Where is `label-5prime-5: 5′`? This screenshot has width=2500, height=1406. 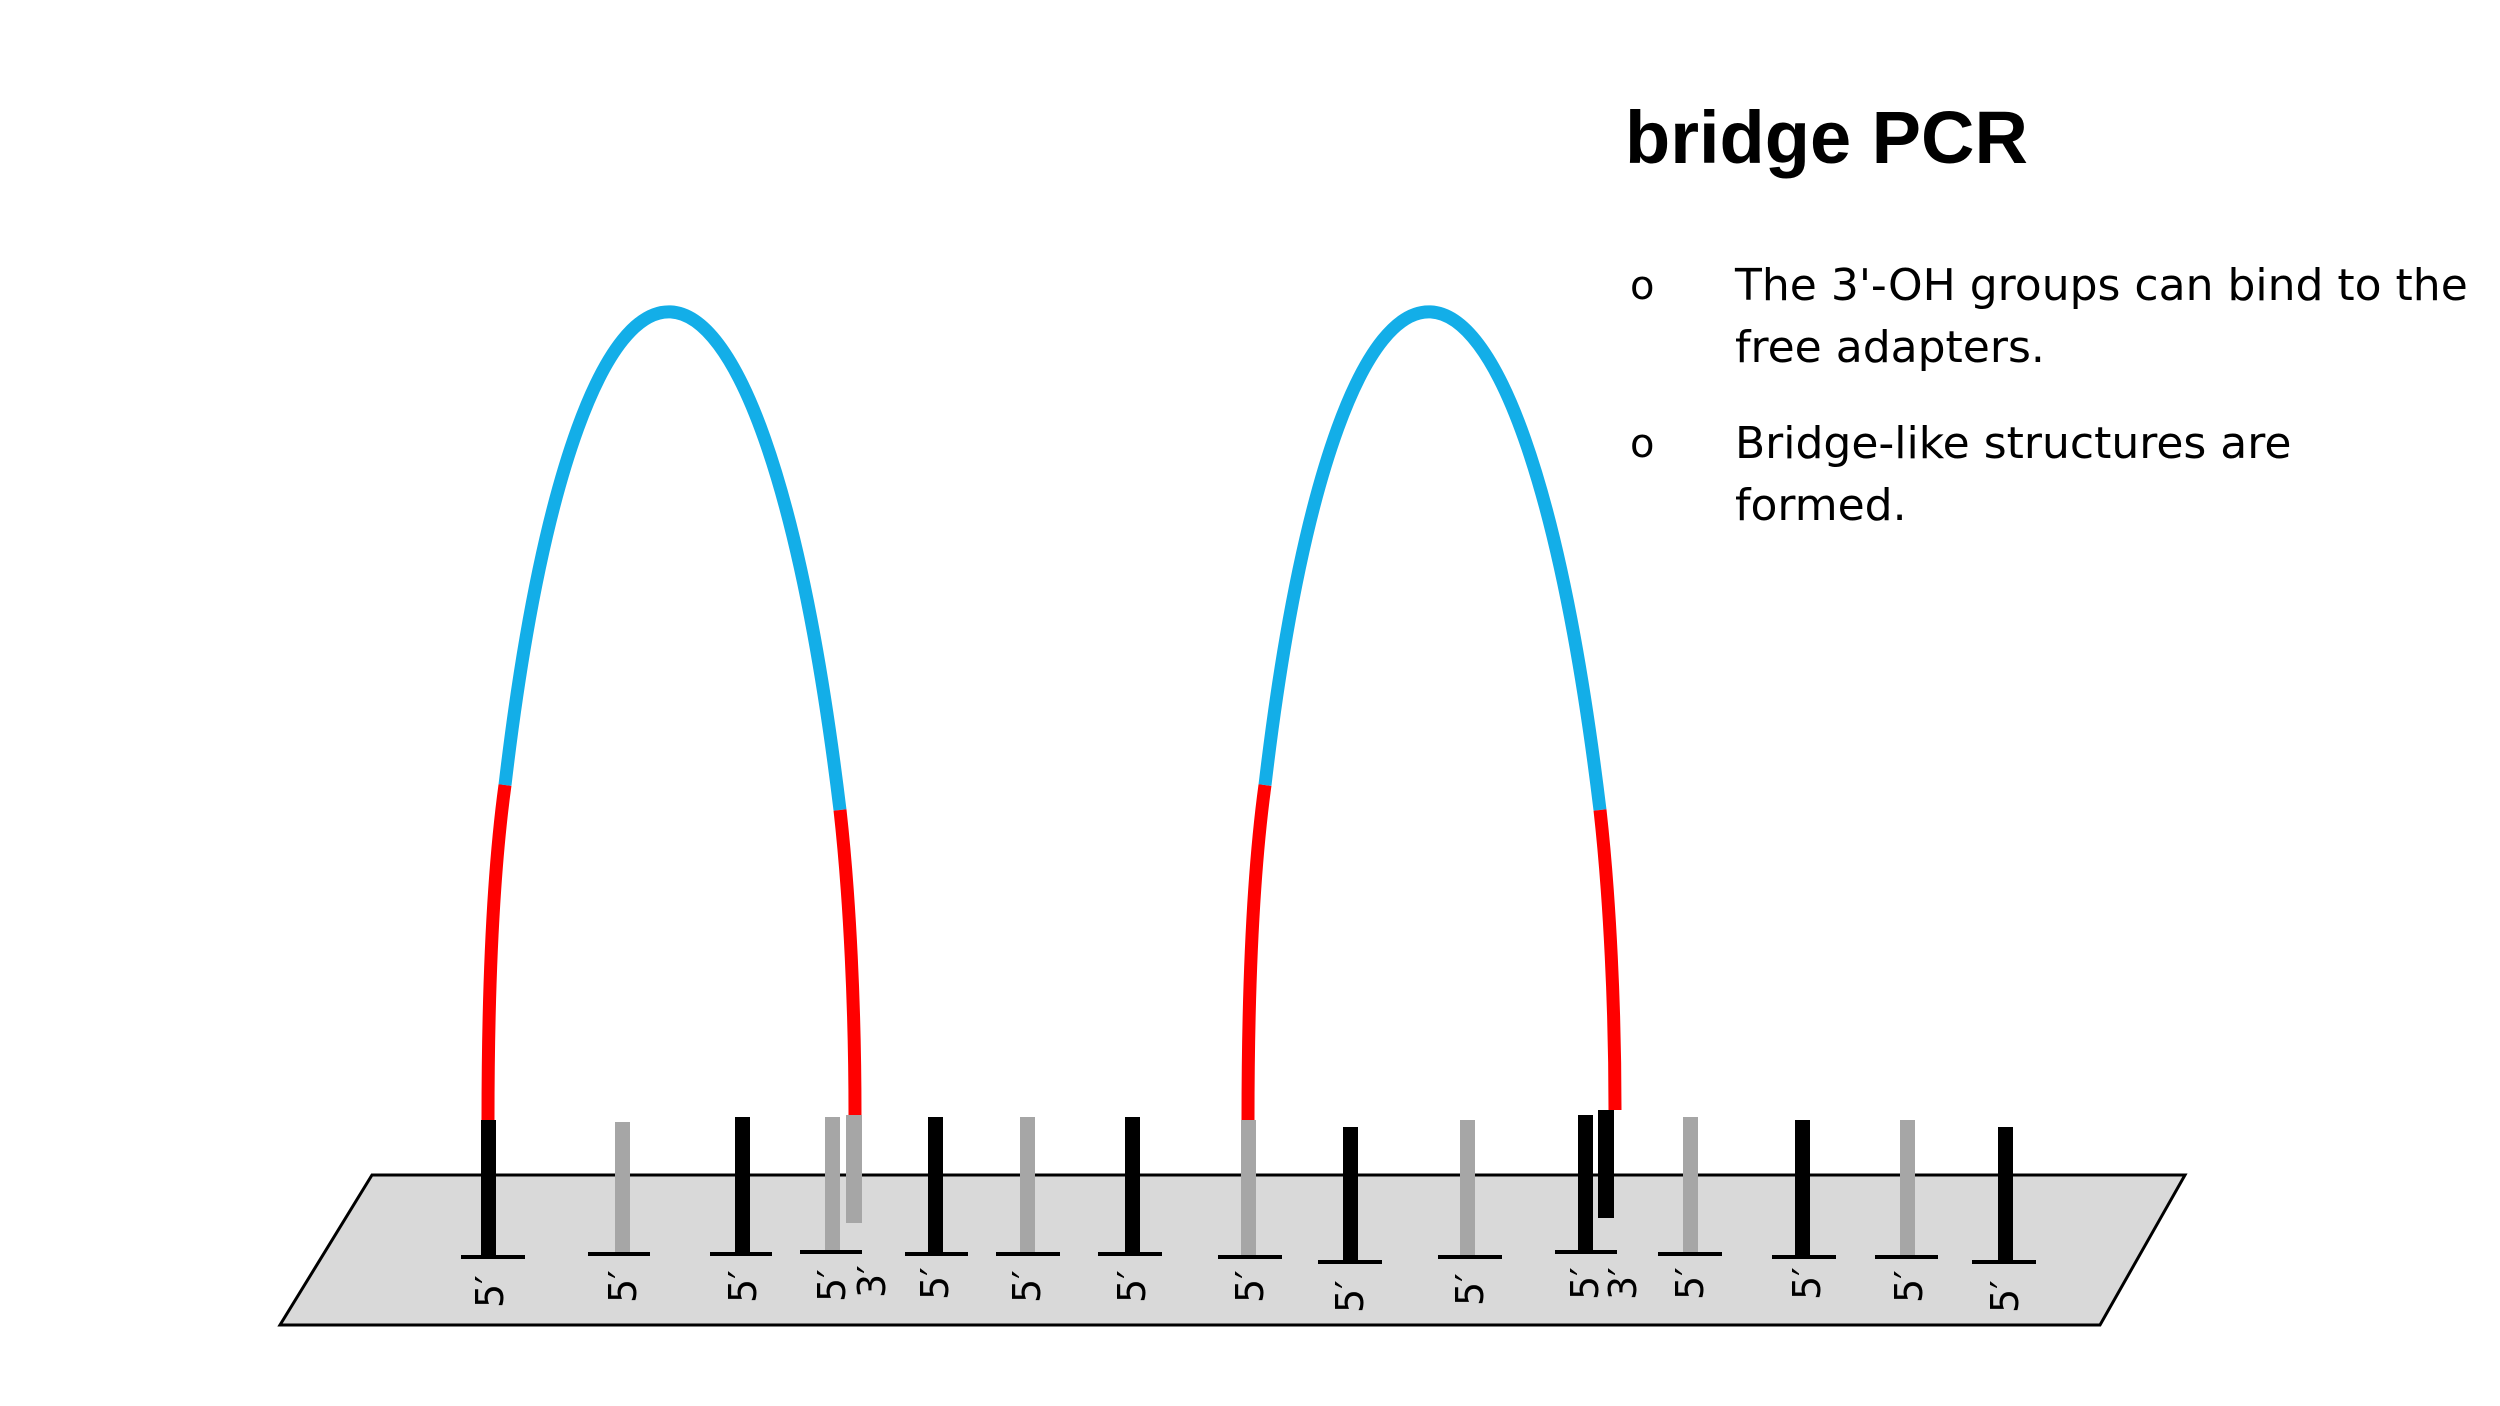 label-5prime-5: 5′ is located at coordinates (935, 1283).